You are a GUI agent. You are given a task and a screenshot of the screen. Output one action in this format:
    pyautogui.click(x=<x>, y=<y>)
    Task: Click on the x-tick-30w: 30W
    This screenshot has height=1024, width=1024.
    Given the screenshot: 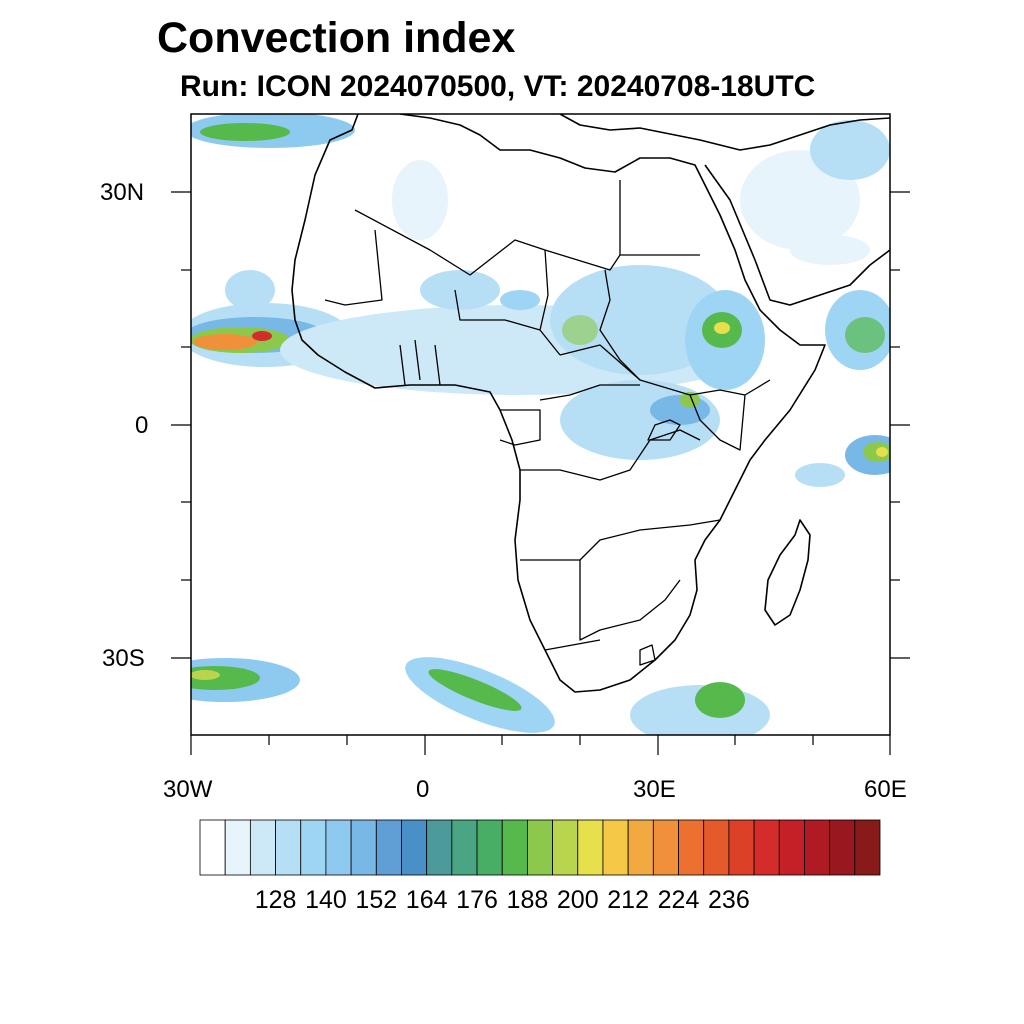 What is the action you would take?
    pyautogui.click(x=188, y=789)
    